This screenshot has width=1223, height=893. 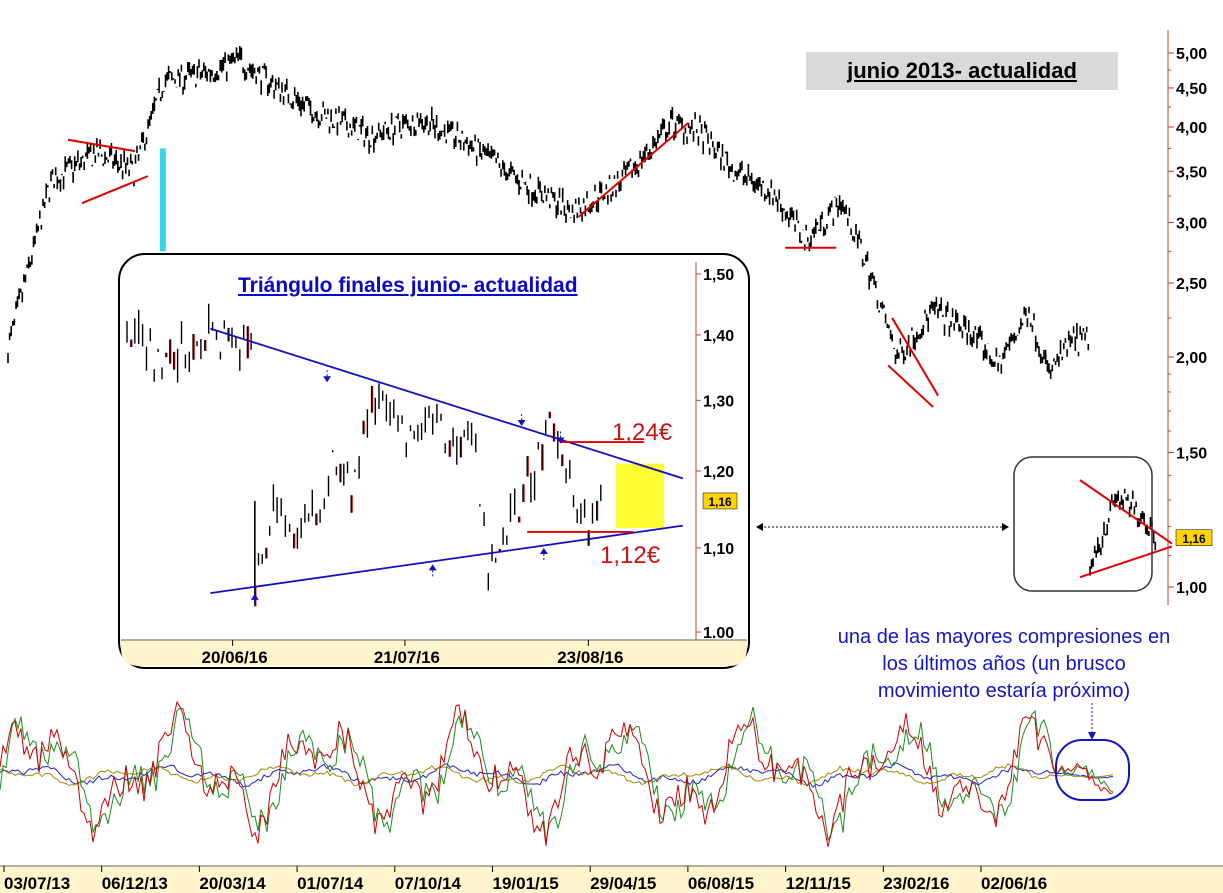 What do you see at coordinates (1191, 453) in the screenshot?
I see `y-tick-label: 1,50` at bounding box center [1191, 453].